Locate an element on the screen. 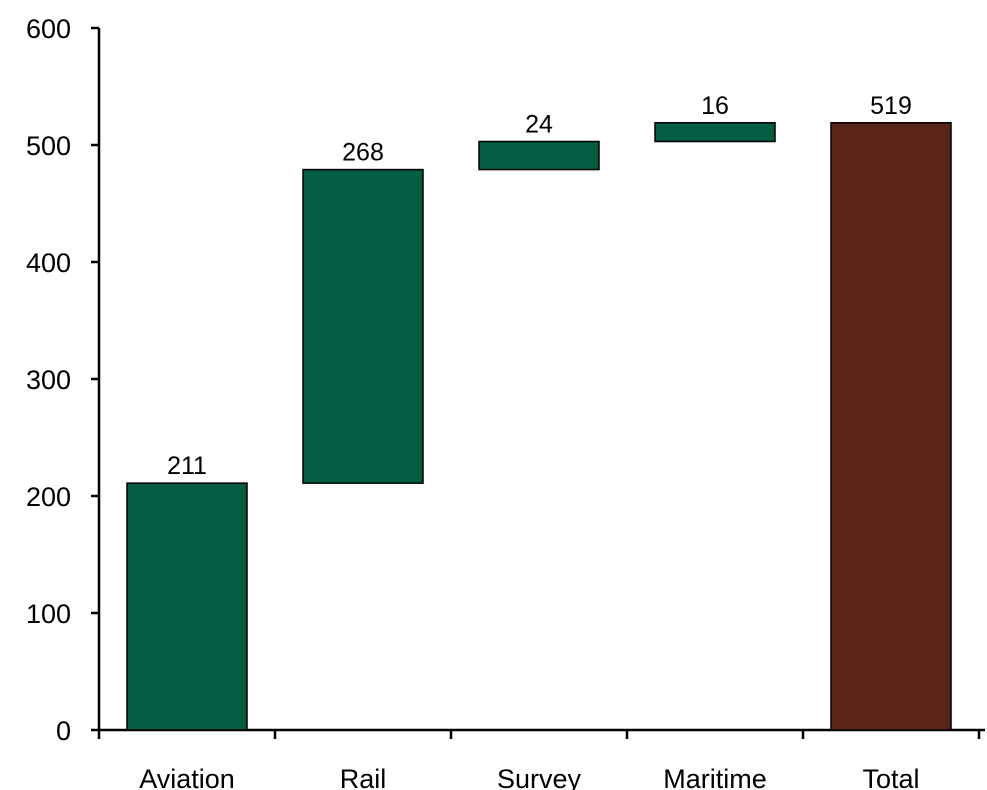  bar-aviation is located at coordinates (187, 606).